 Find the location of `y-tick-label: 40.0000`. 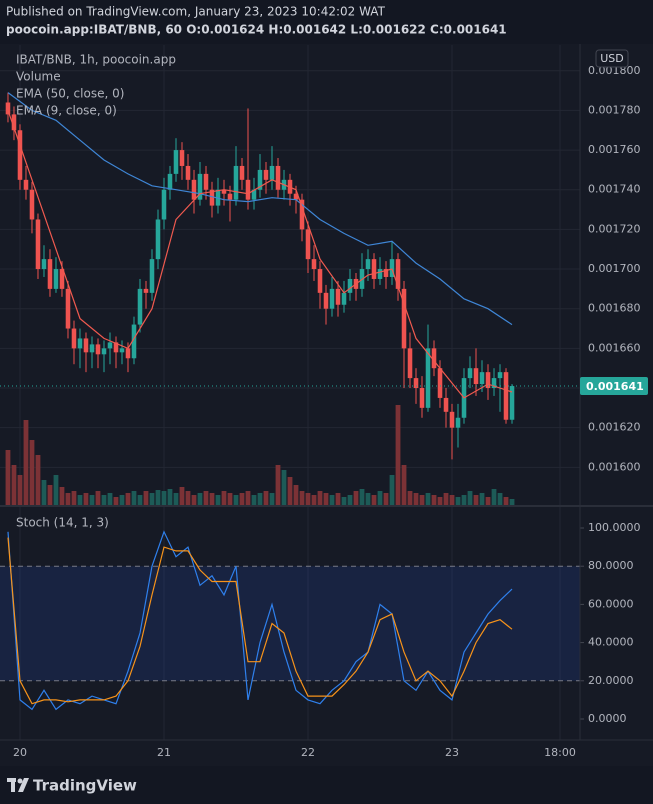

y-tick-label: 40.0000 is located at coordinates (611, 642).